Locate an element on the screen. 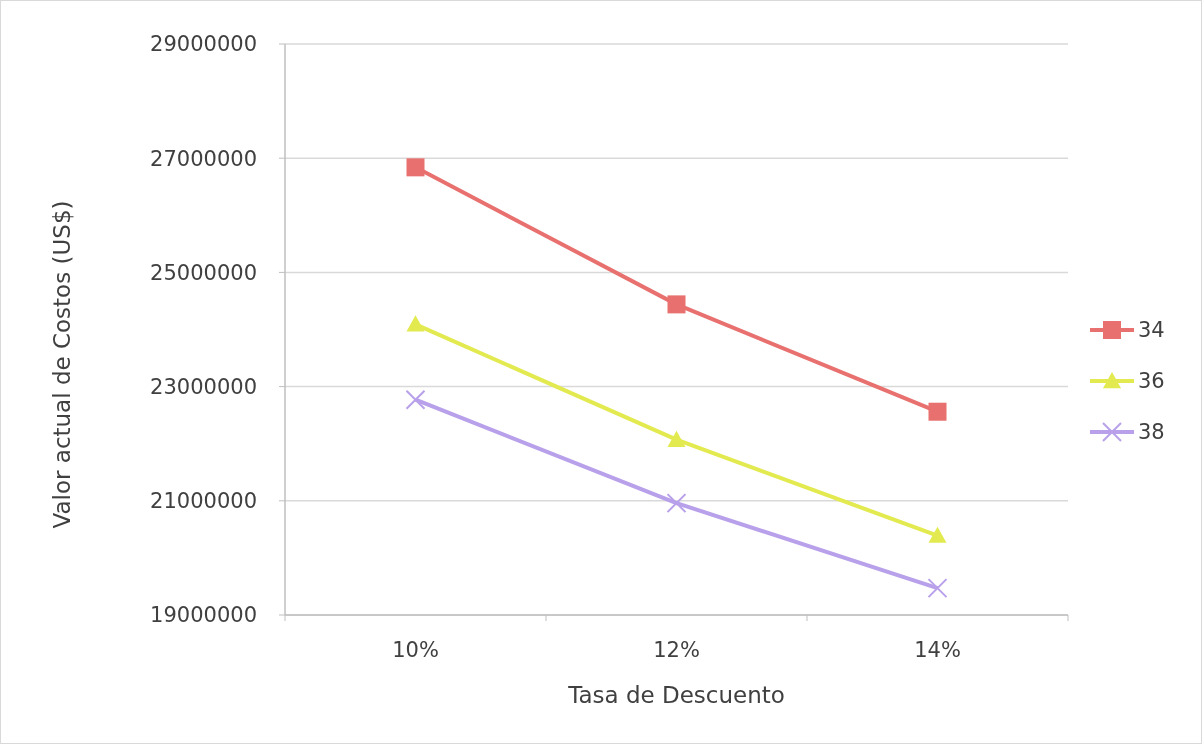 The height and width of the screenshot is (744, 1202). legend-label: 36 is located at coordinates (1151, 381).